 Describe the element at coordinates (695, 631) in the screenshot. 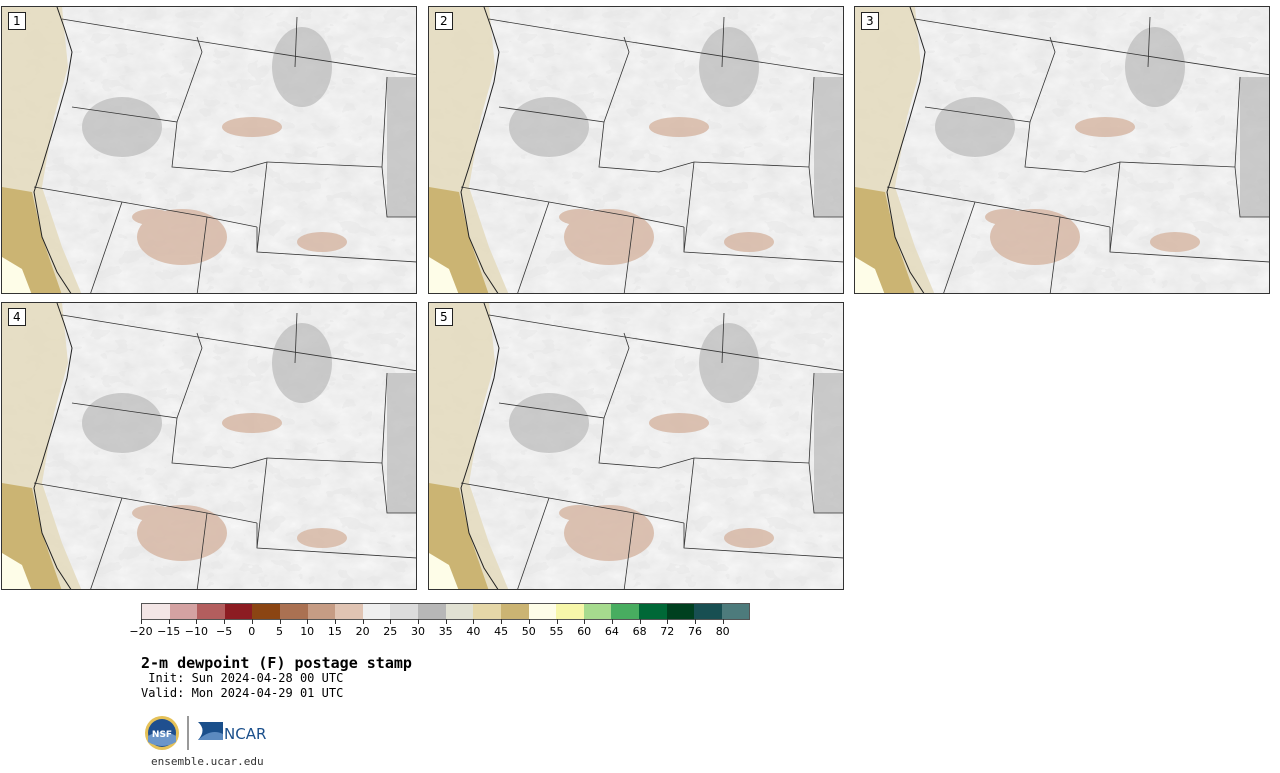

I see `colorbar-tick-label: 76` at that location.